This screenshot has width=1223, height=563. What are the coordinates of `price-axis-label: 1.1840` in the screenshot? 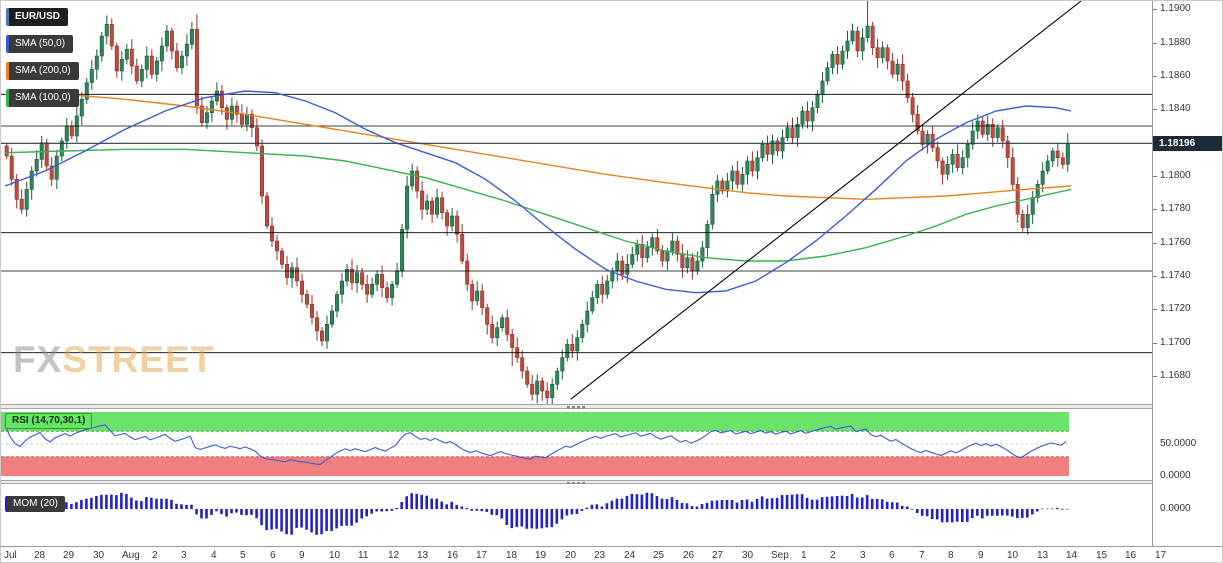 It's located at (1175, 108).